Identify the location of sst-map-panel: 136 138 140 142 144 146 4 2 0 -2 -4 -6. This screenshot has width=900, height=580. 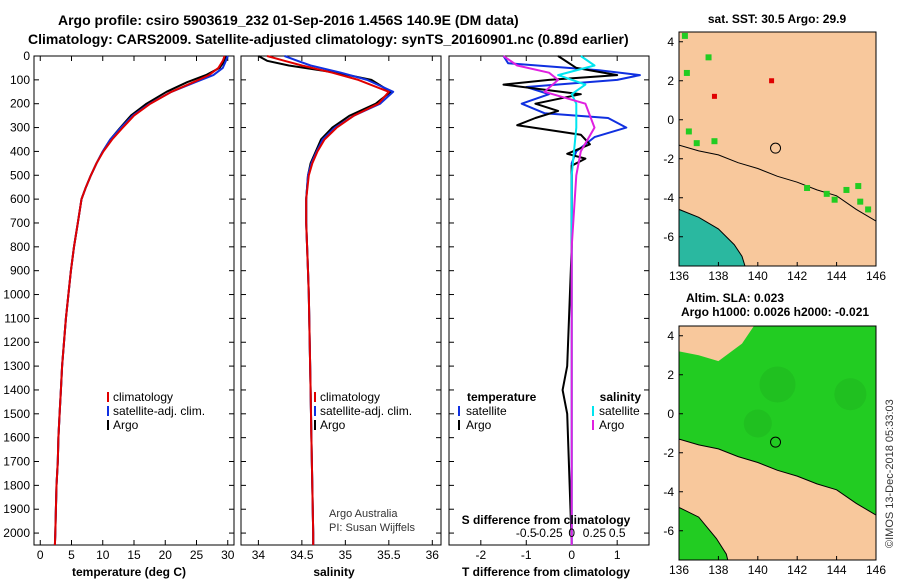
(774, 157).